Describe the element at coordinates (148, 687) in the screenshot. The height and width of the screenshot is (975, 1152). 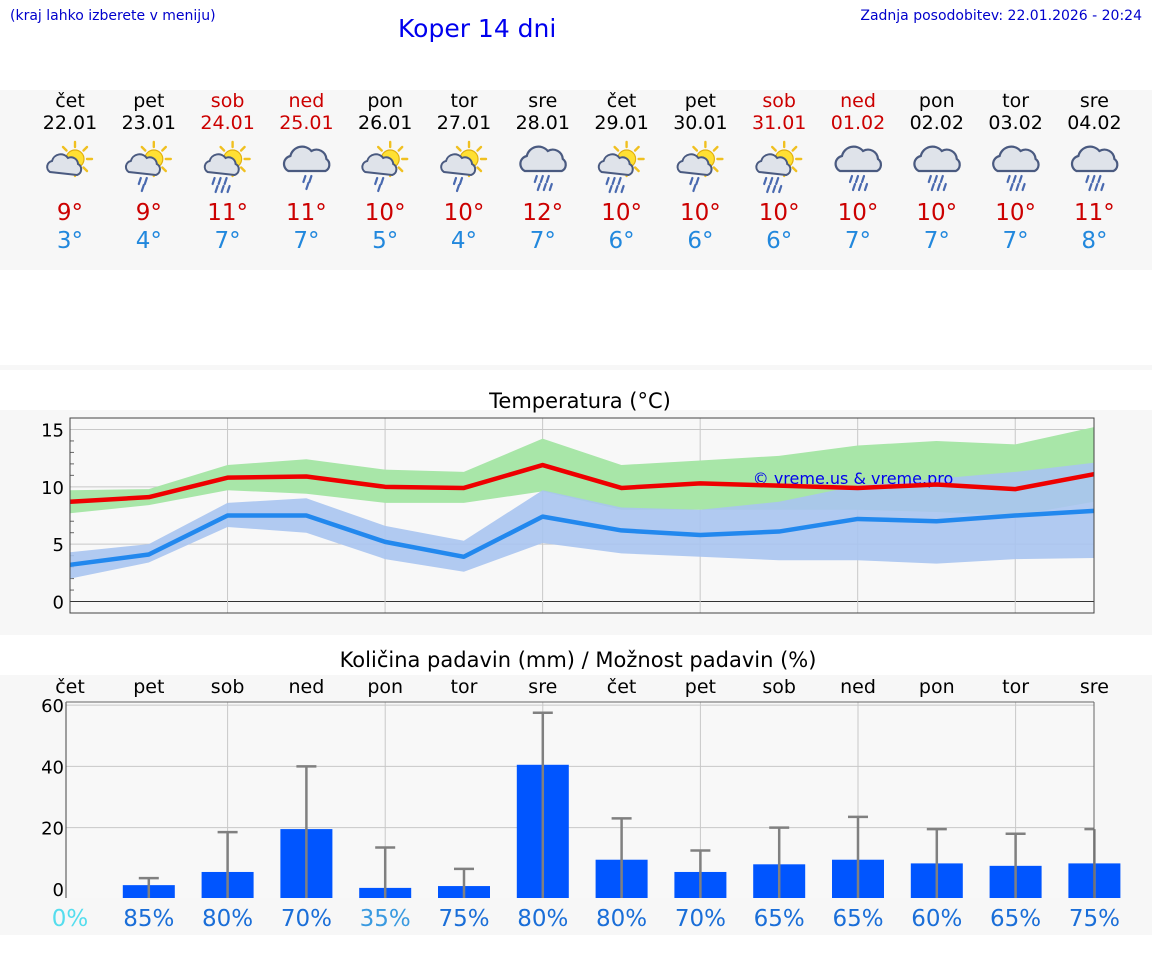
I see `precipitation-day-label: pet` at that location.